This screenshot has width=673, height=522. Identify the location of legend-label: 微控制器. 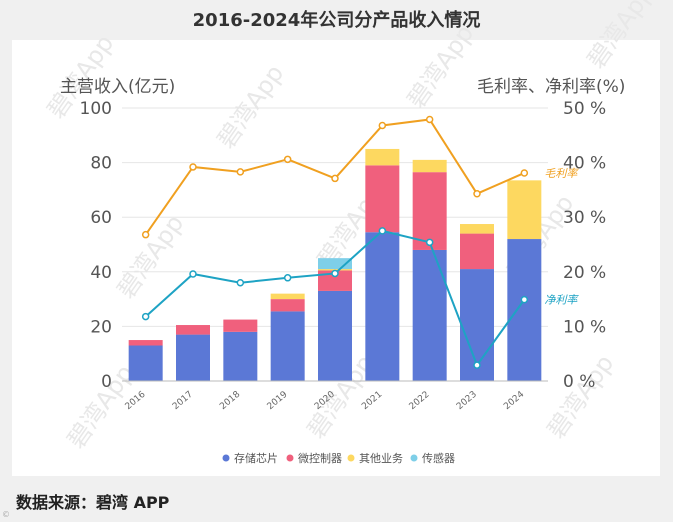
(320, 458).